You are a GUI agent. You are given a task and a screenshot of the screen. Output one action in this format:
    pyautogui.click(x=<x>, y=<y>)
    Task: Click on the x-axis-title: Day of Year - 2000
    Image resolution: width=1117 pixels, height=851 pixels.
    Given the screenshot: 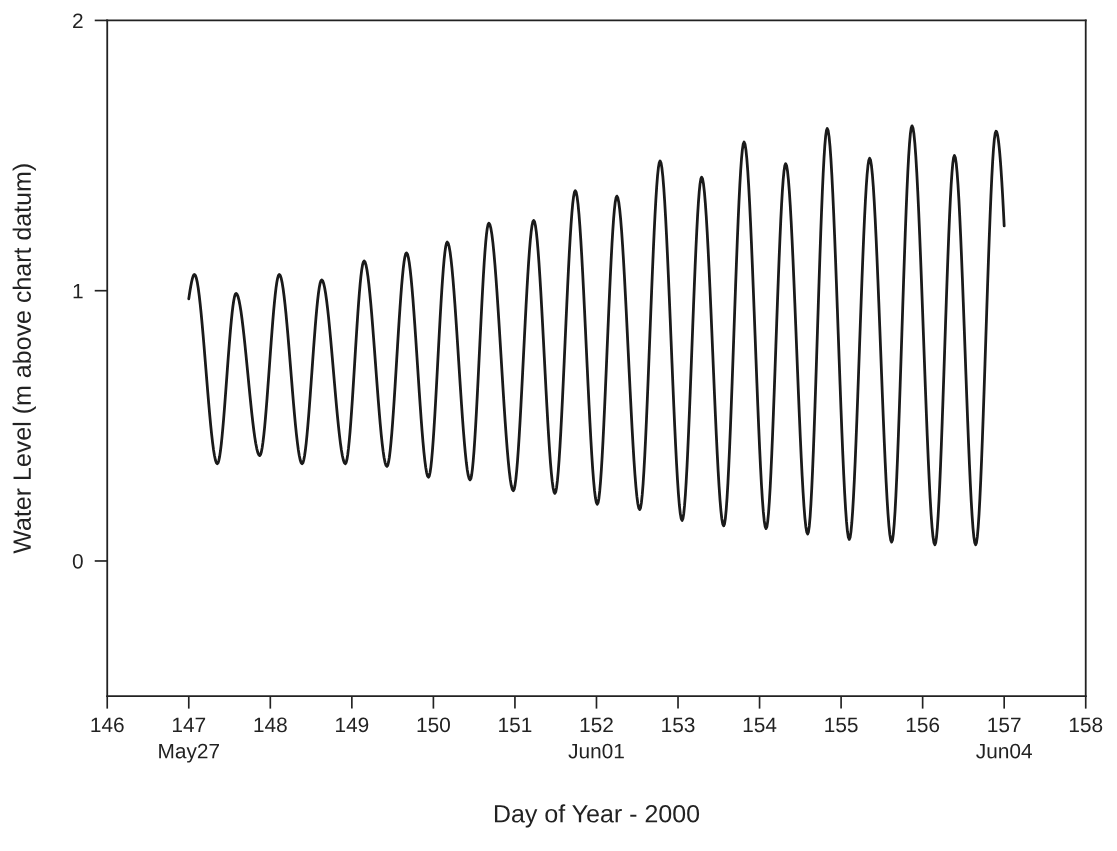 What is the action you would take?
    pyautogui.click(x=597, y=816)
    